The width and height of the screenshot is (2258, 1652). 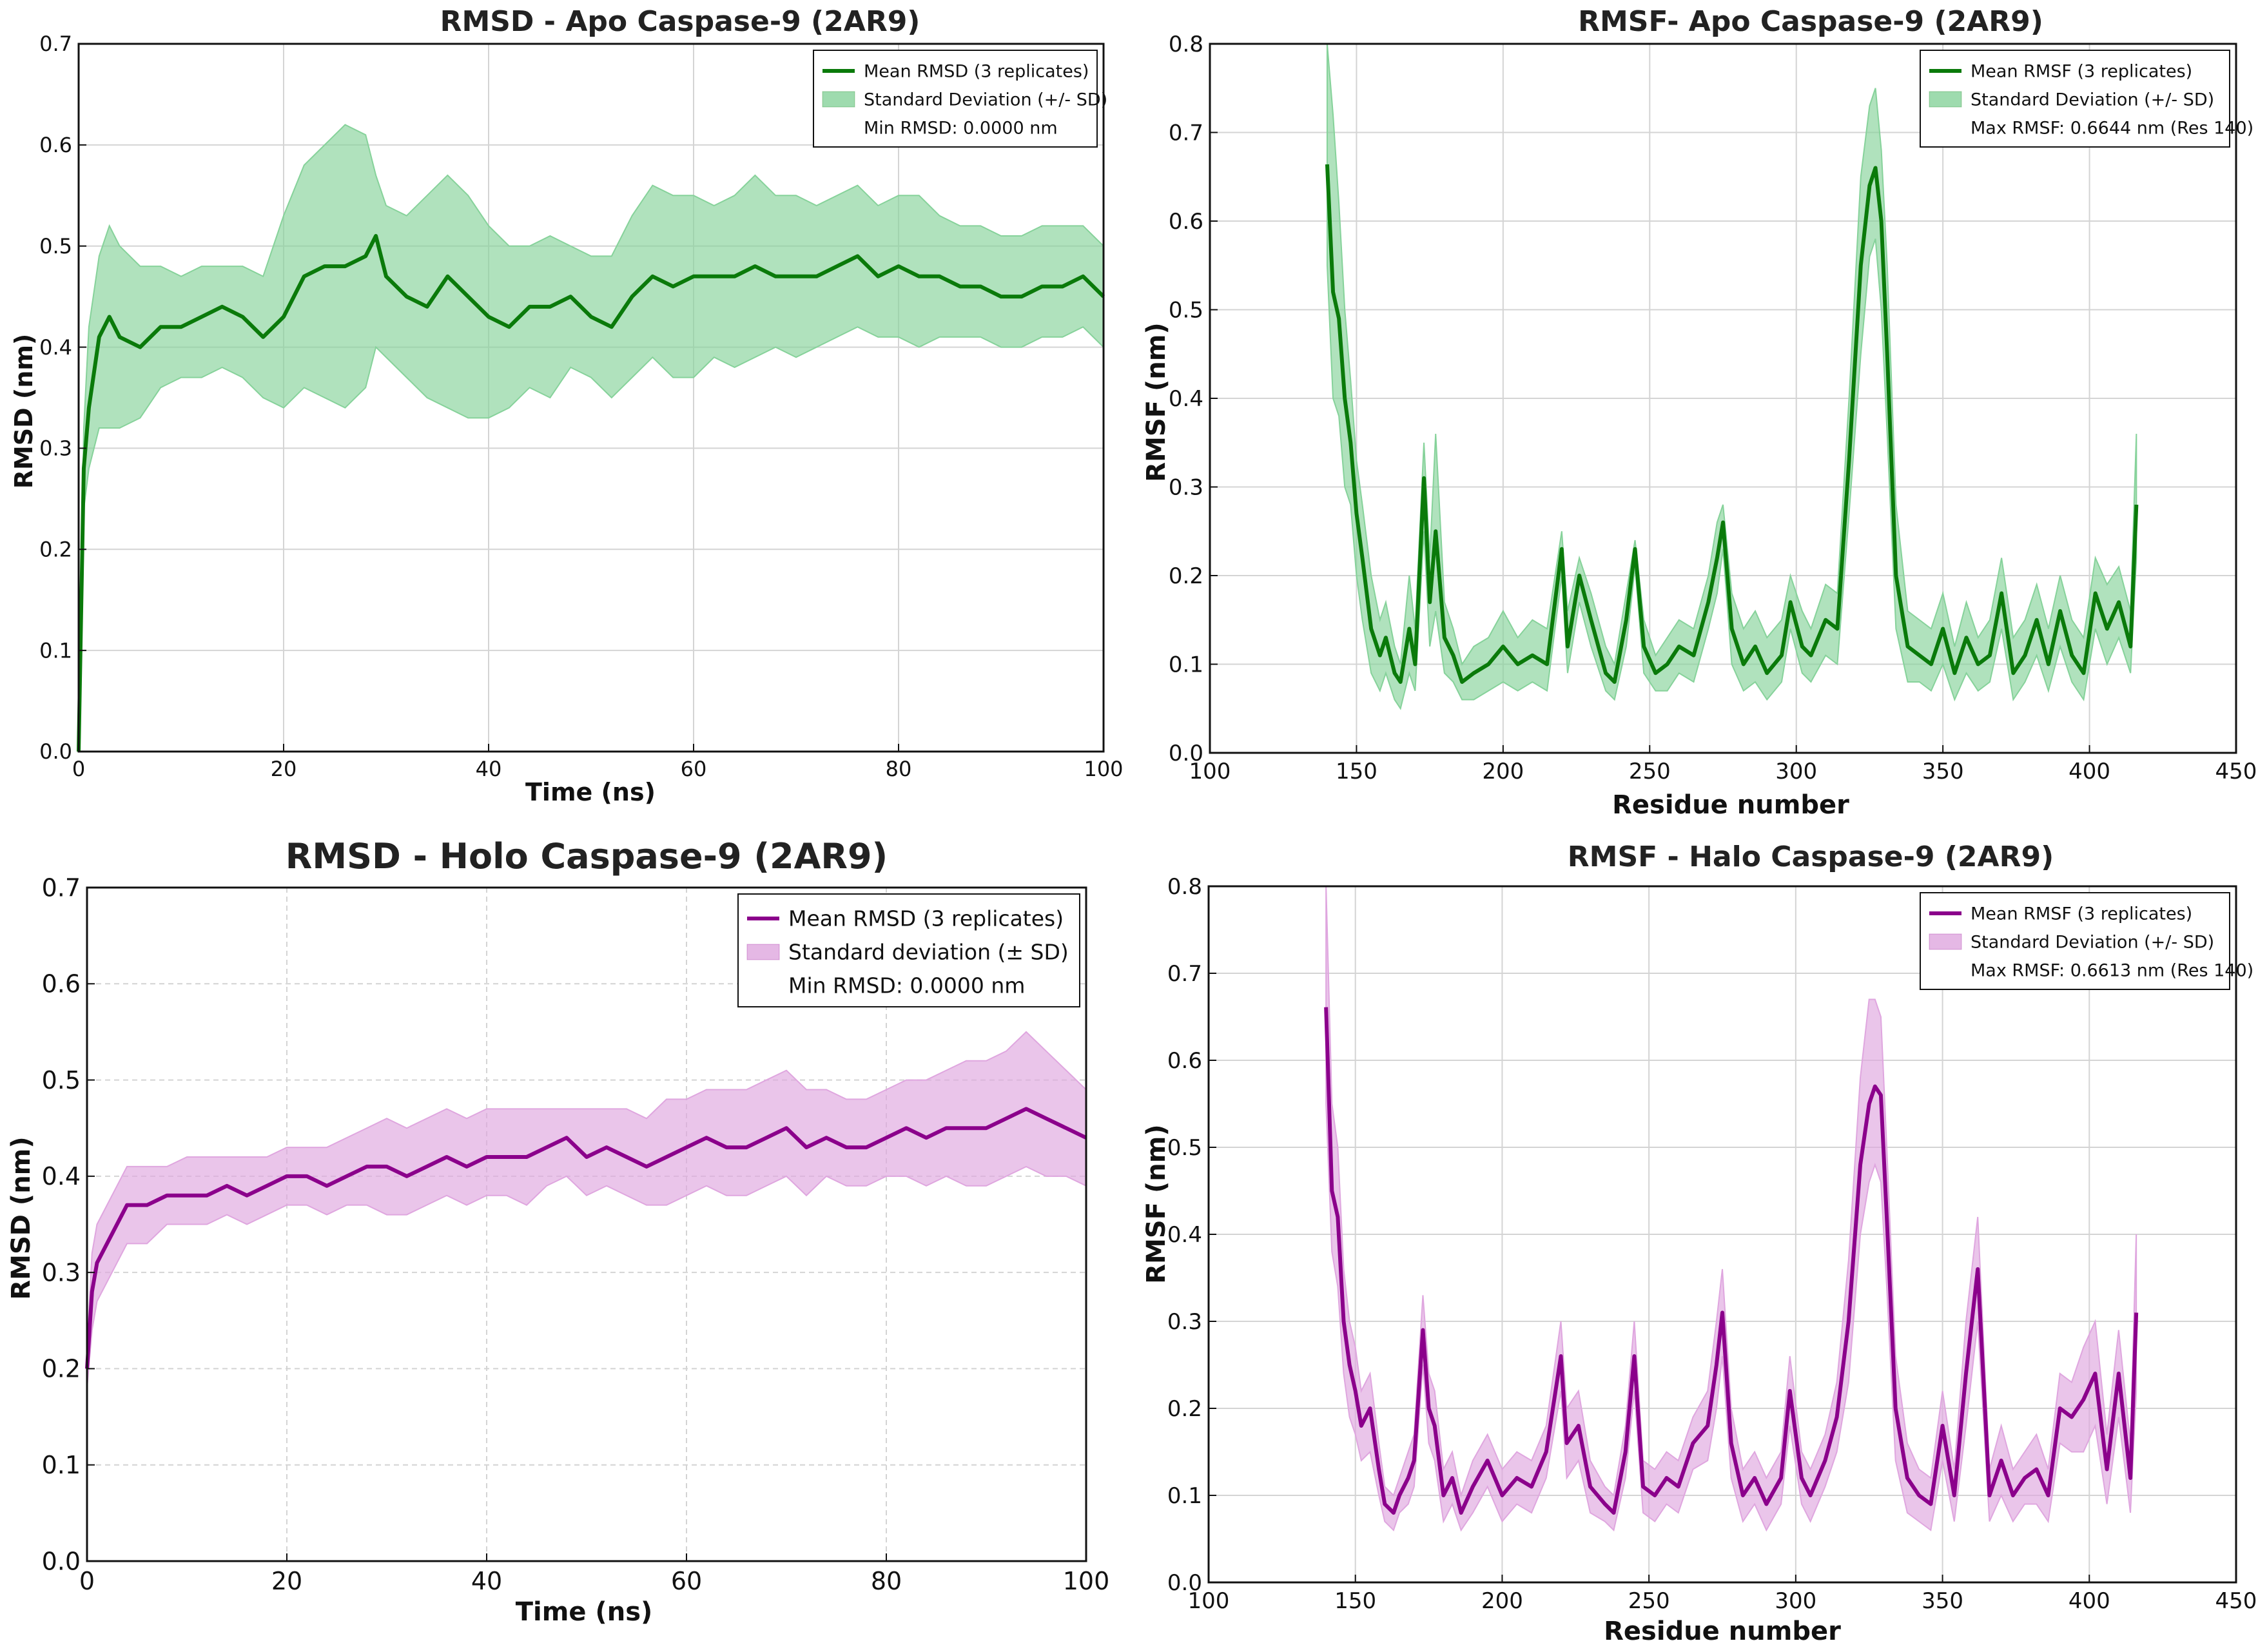 What do you see at coordinates (1502, 1601) in the screenshot?
I see `x-tick-label: 200` at bounding box center [1502, 1601].